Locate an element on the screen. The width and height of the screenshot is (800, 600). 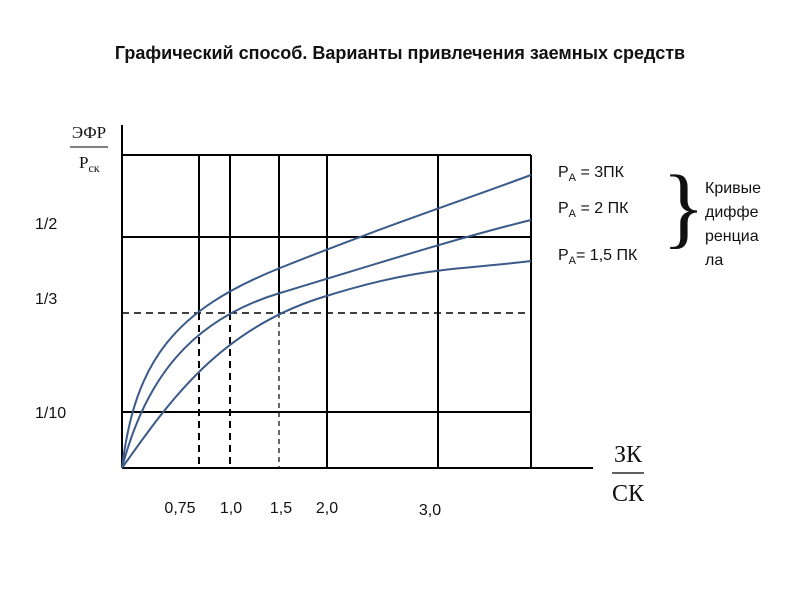
curve-label: РА = 2 ПК is located at coordinates (593, 210).